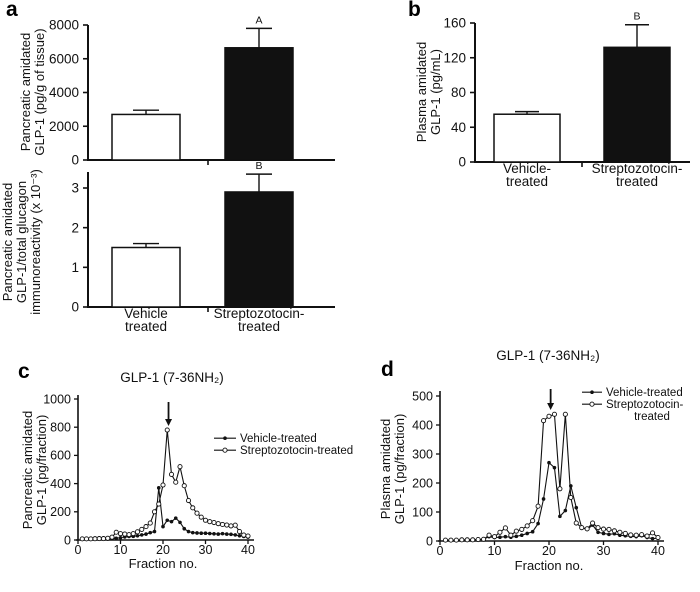  Describe the element at coordinates (454, 23) in the screenshot. I see `svg-text: 160` at that location.